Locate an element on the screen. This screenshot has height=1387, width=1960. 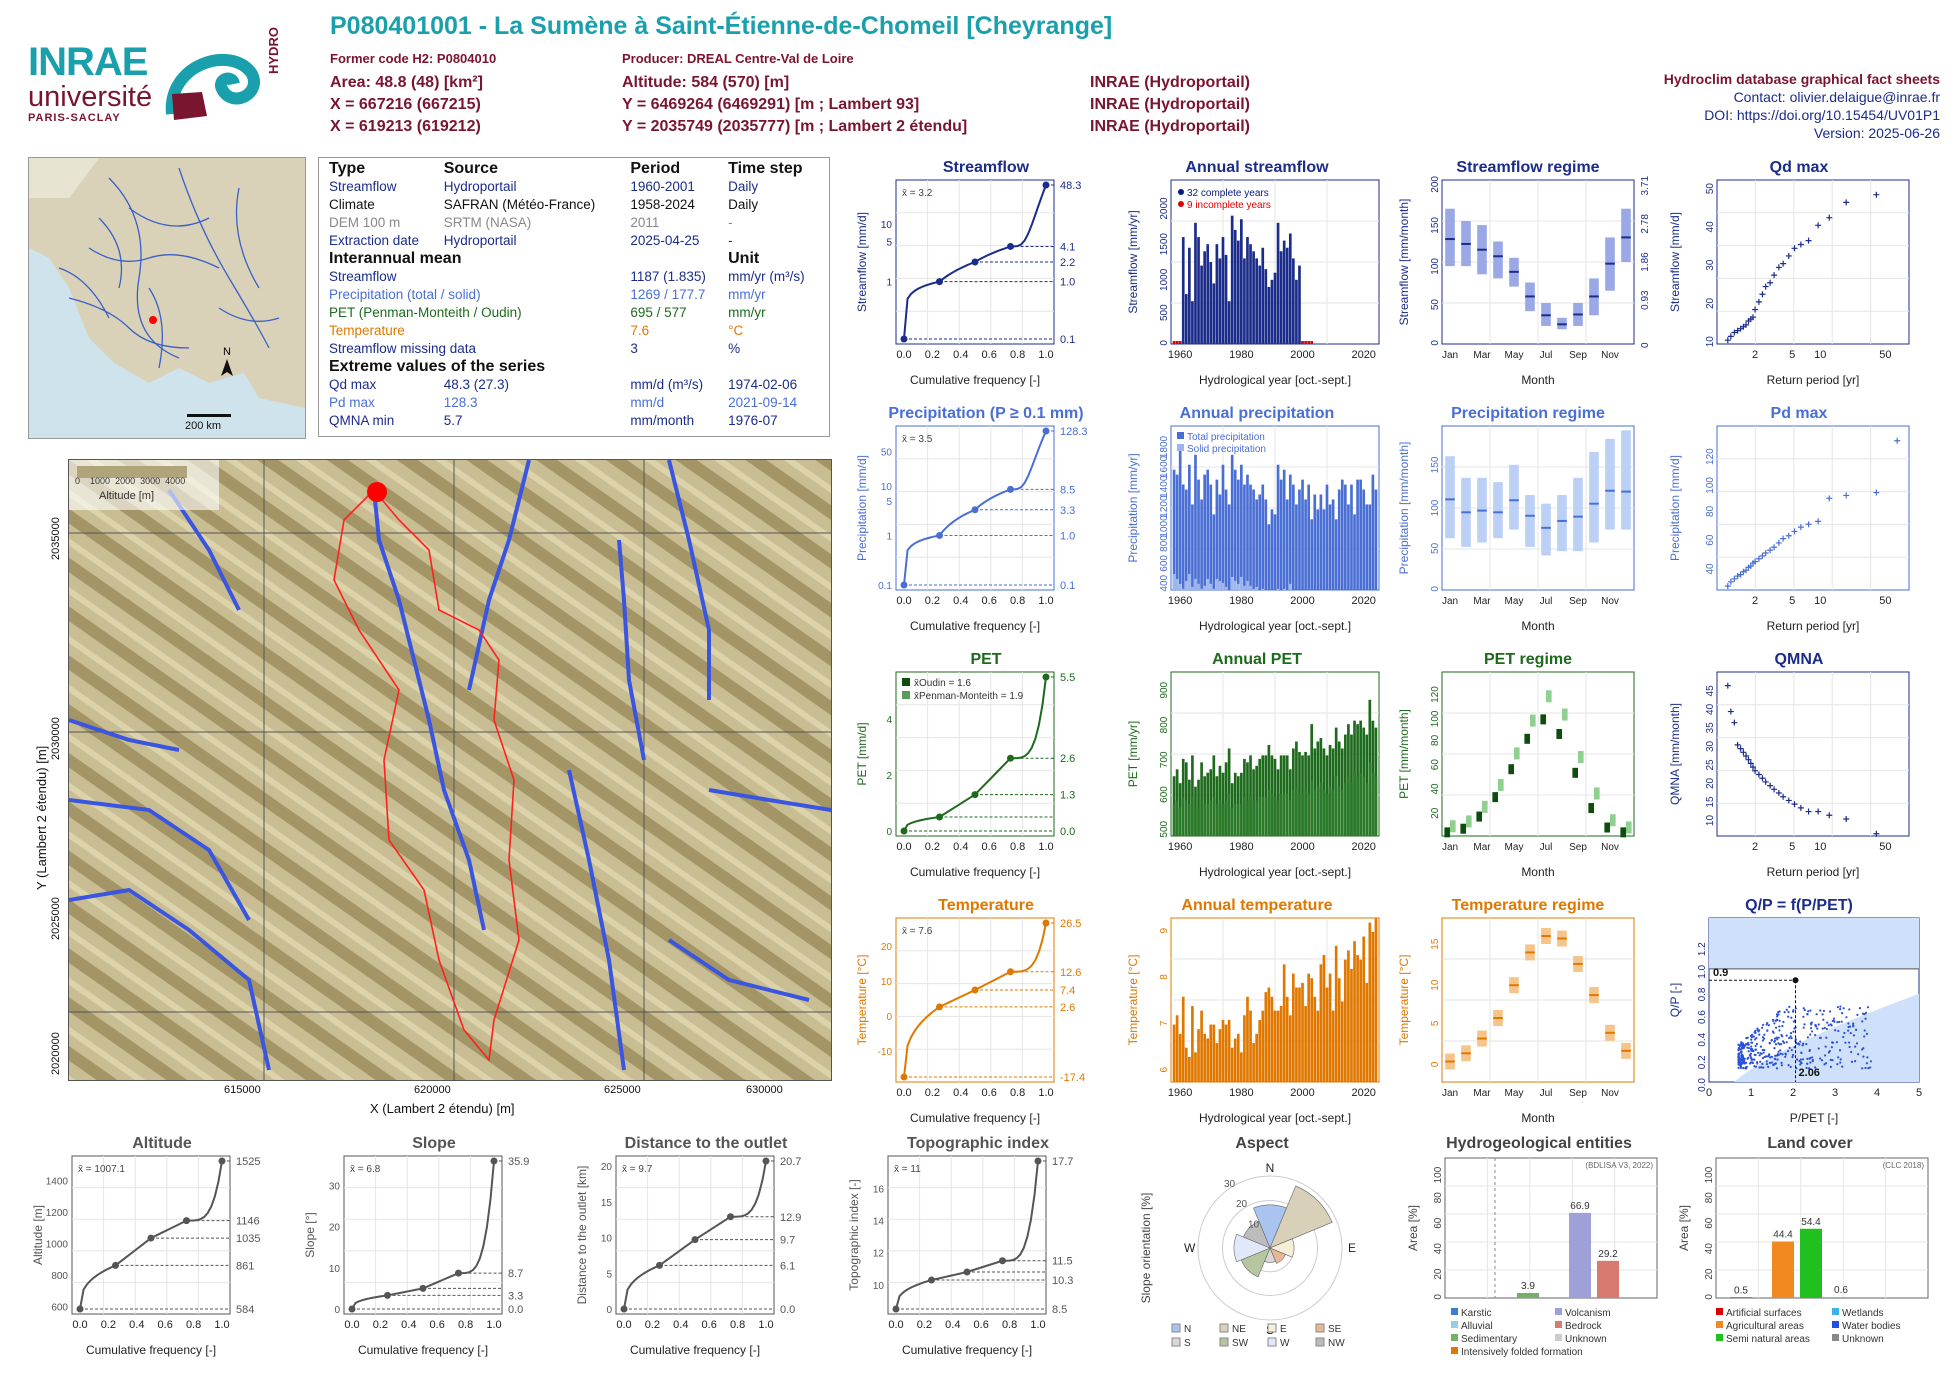
legend-label: Agricultural areas is located at coordinates (1765, 1326).